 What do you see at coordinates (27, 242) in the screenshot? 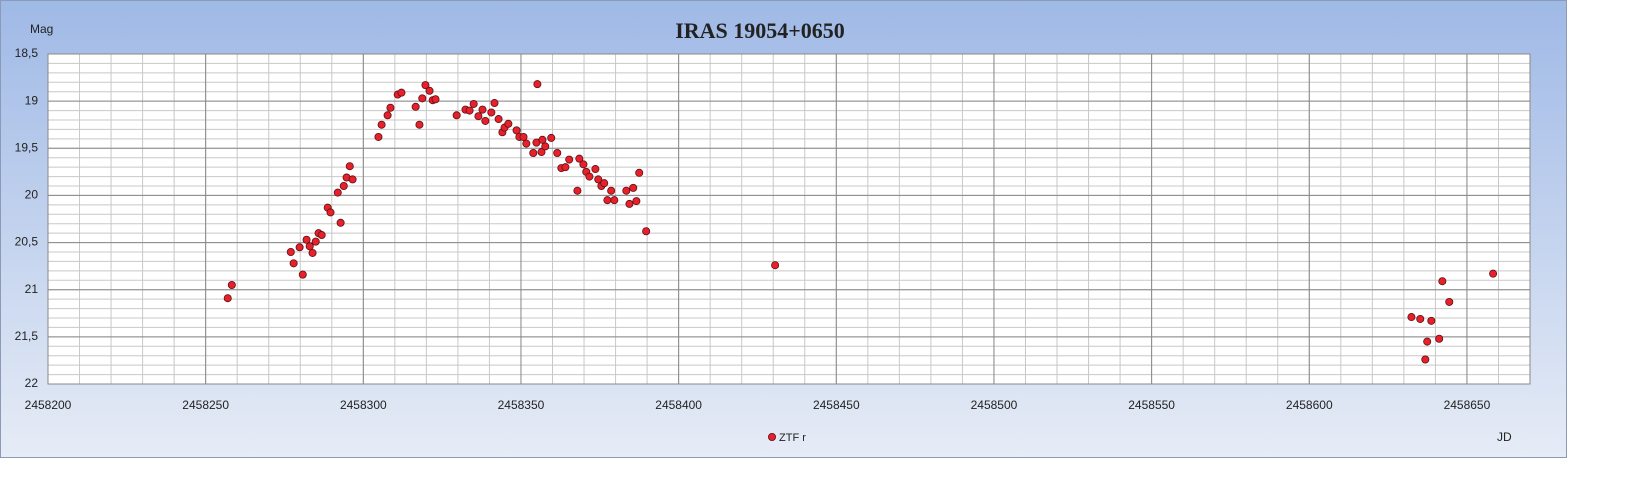
I see `y-tick-label: 20,5` at bounding box center [27, 242].